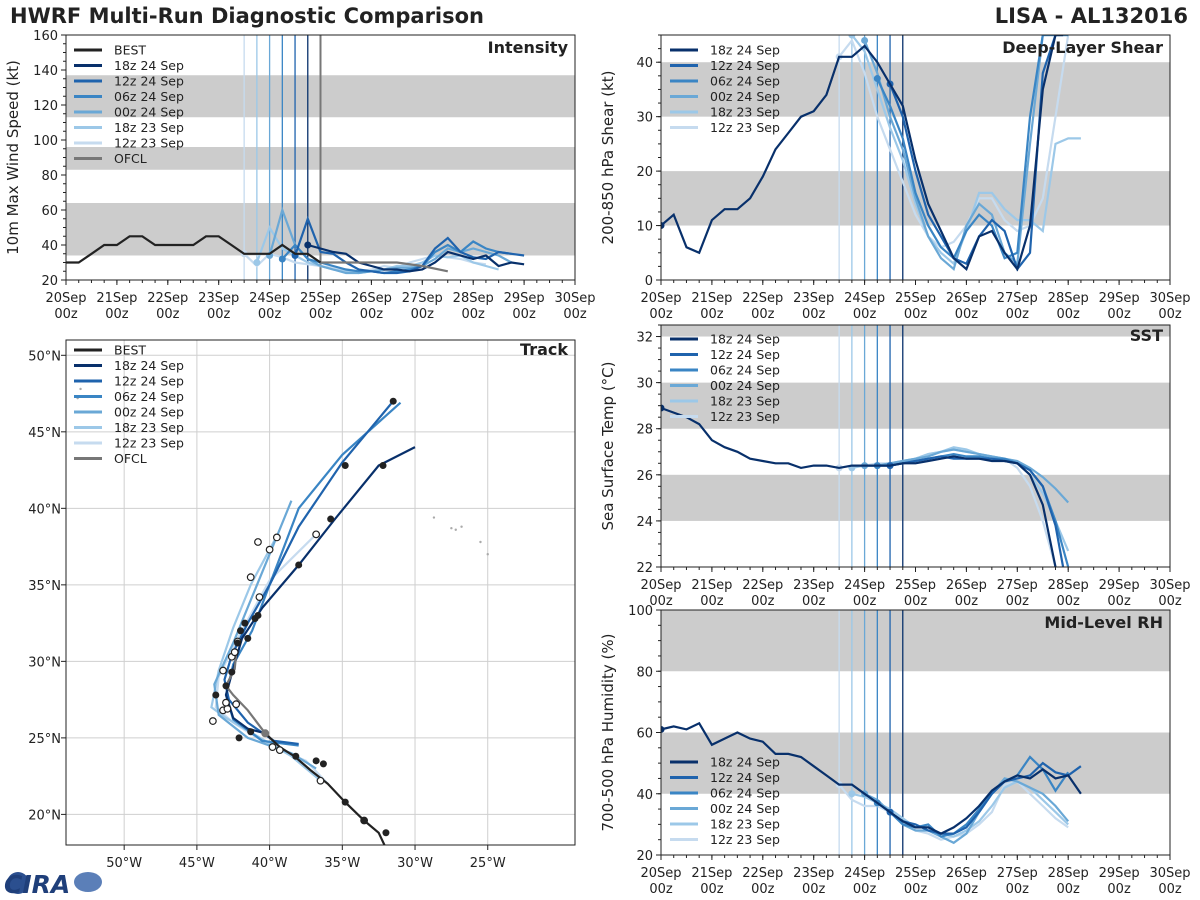  Describe the element at coordinates (640, 611) in the screenshot. I see `y-tick-label: 100` at that location.